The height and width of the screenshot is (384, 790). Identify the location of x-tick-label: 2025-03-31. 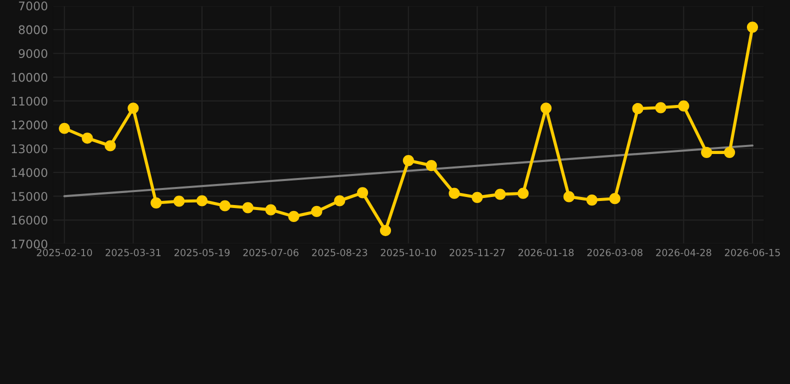
(133, 252).